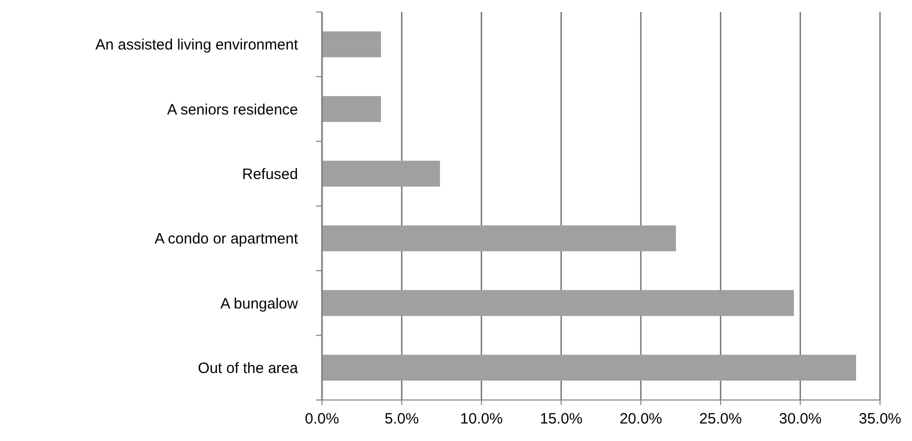 This screenshot has width=912, height=441. Describe the element at coordinates (232, 109) in the screenshot. I see `y-tick-label: A seniors residence` at that location.